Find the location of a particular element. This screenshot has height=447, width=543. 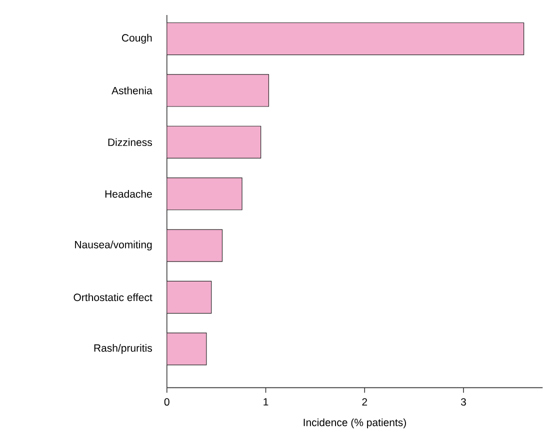

y-tick-label: Nausea/vomiting is located at coordinates (113, 245).